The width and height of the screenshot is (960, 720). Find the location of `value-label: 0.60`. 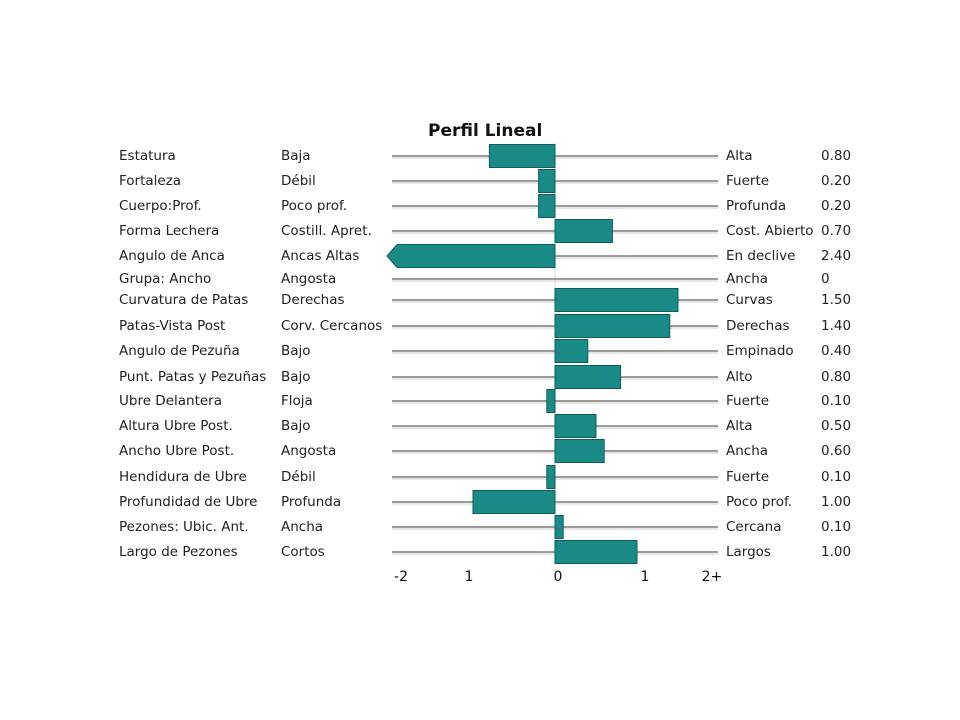

value-label: 0.60 is located at coordinates (836, 451).